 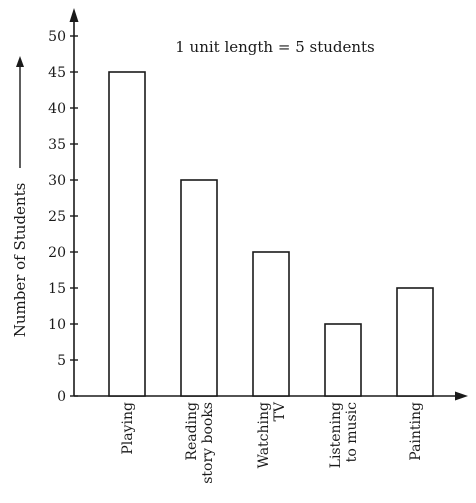 I want to click on y-axis-title: Number of Students, so click(x=20, y=196).